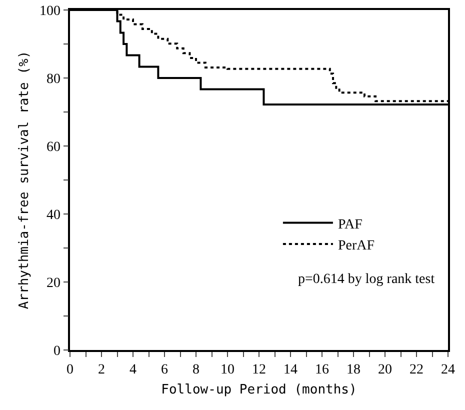  What do you see at coordinates (259, 390) in the screenshot?
I see `x-axis-title: Follow-up Period (months)` at bounding box center [259, 390].